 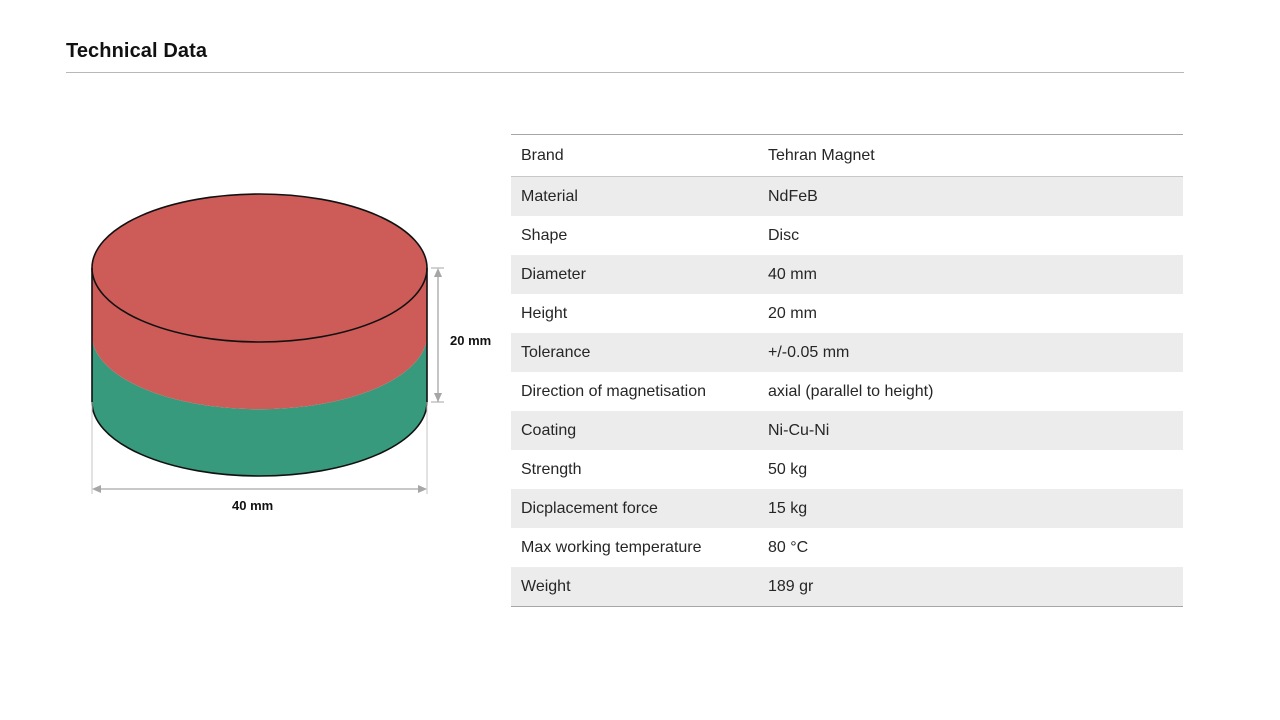 What do you see at coordinates (792, 313) in the screenshot?
I see `spec-value: 20 mm` at bounding box center [792, 313].